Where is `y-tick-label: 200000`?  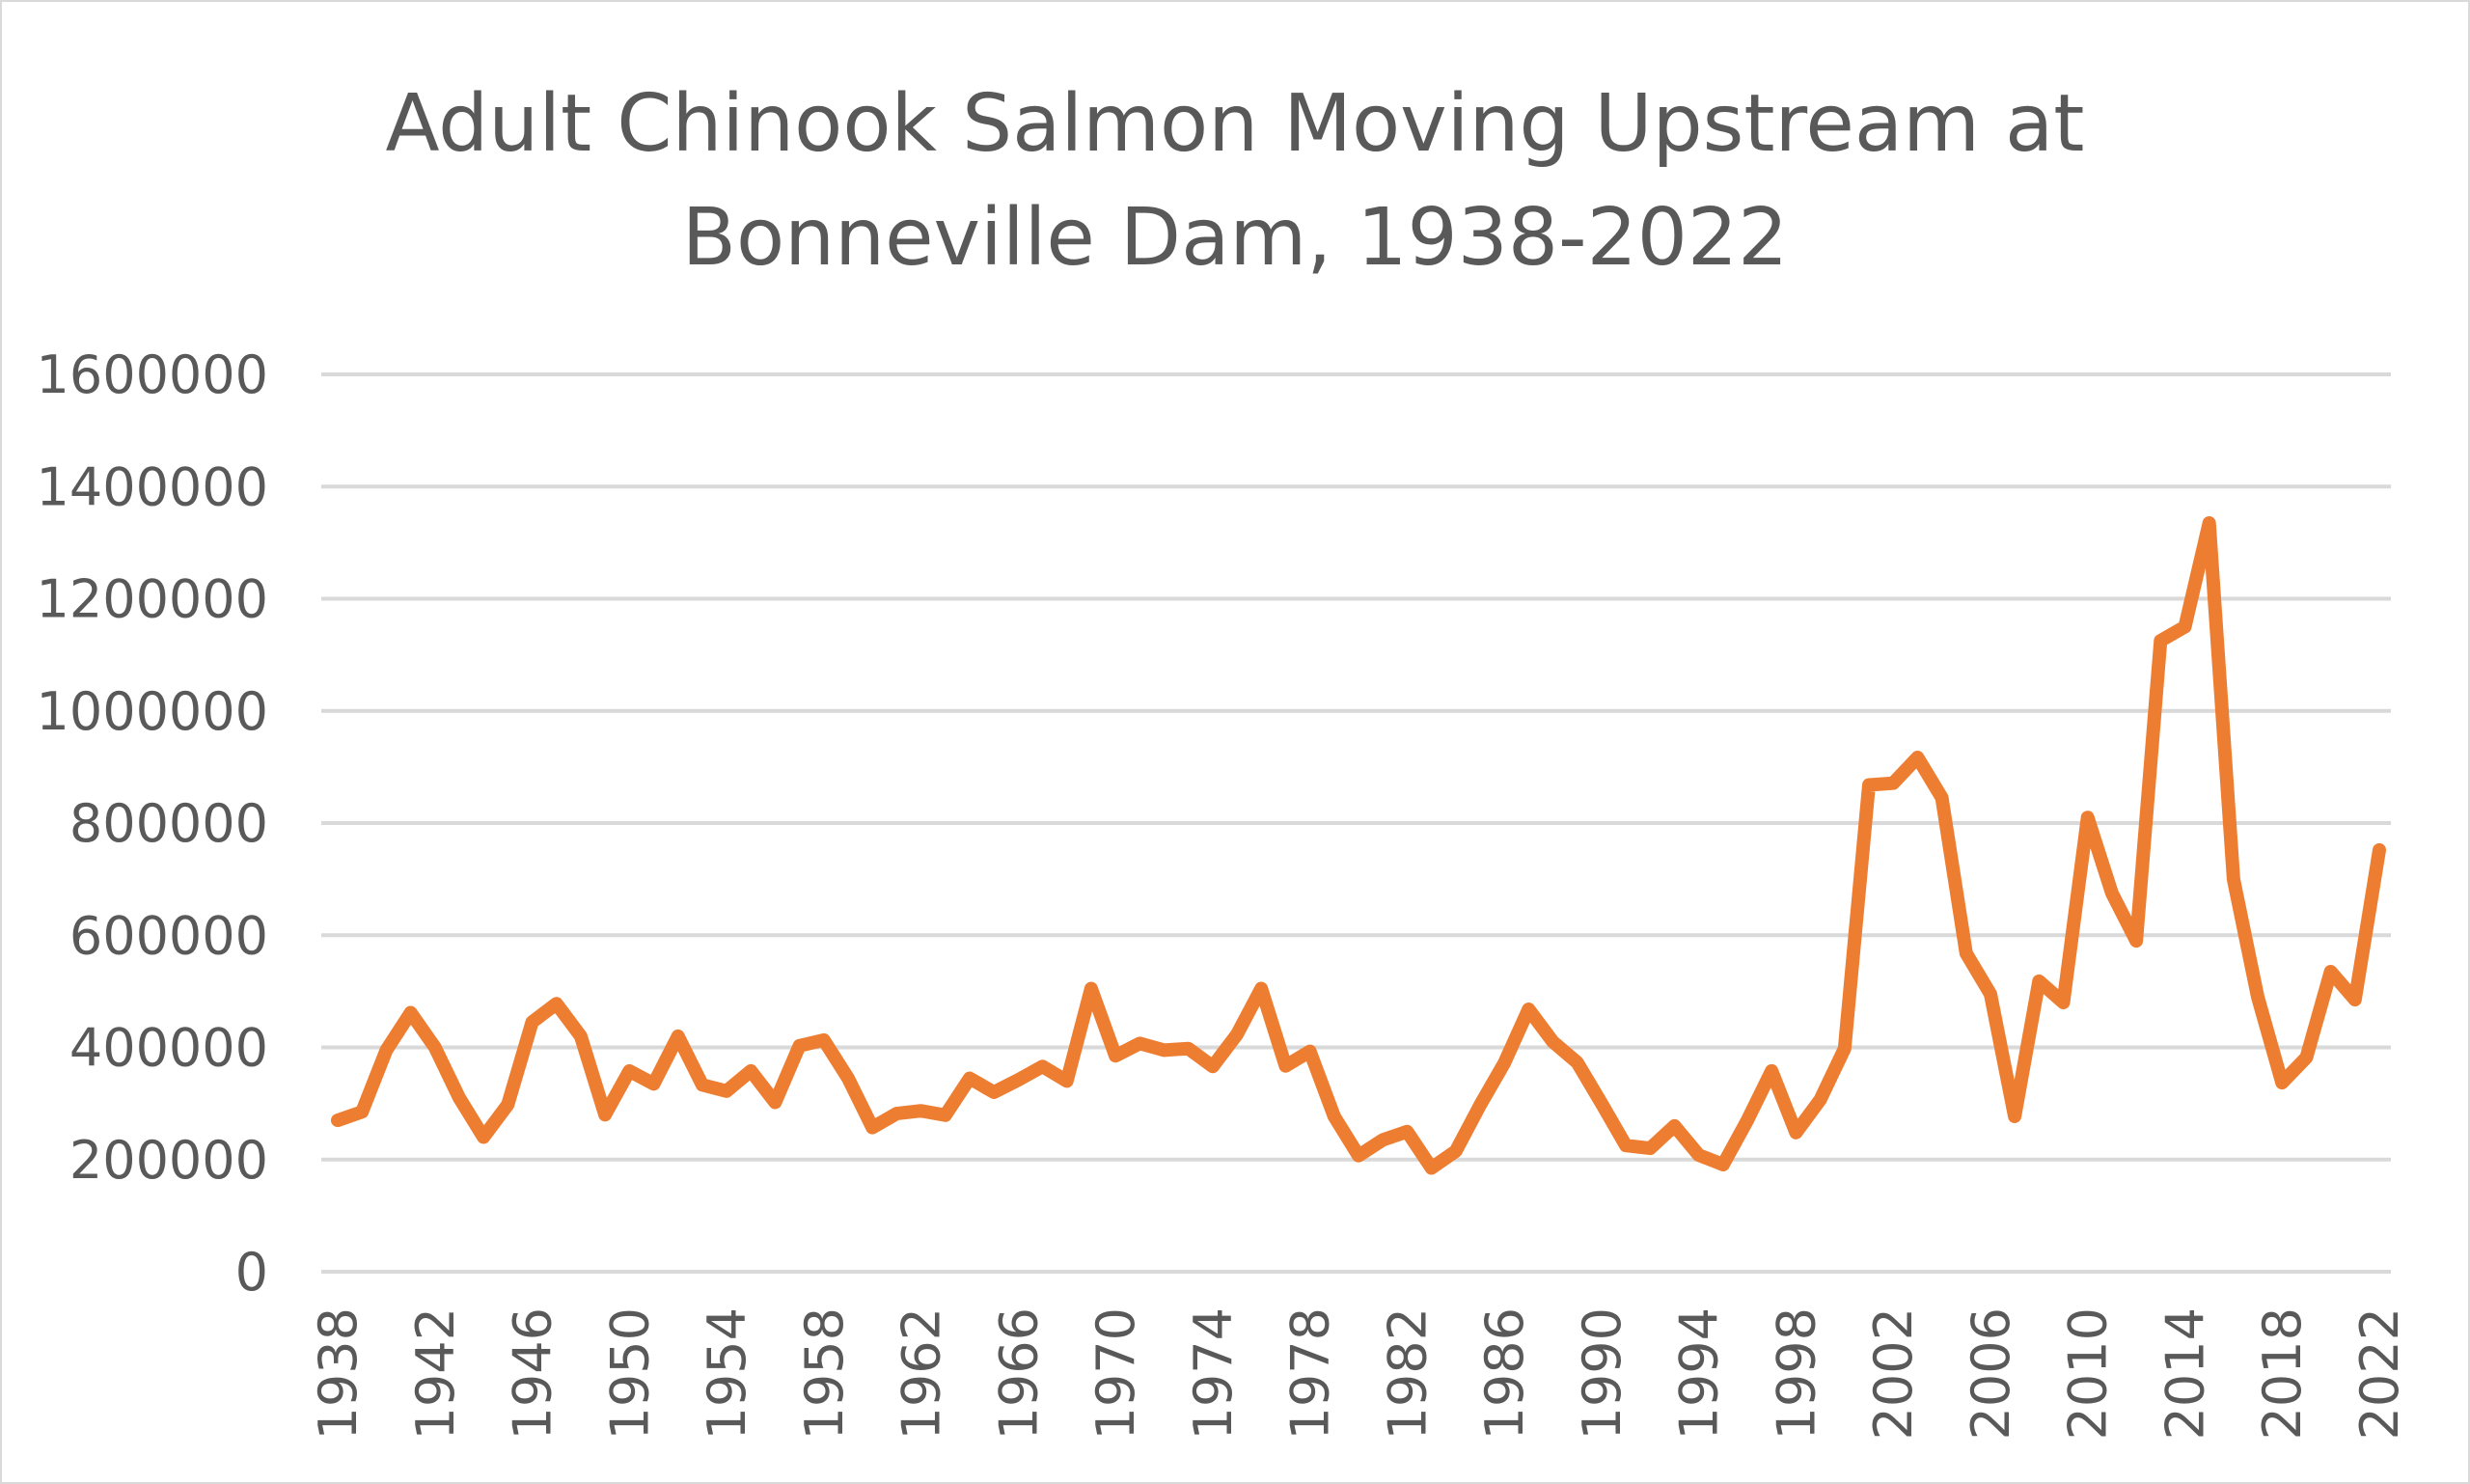 y-tick-label: 200000 is located at coordinates (168, 1160).